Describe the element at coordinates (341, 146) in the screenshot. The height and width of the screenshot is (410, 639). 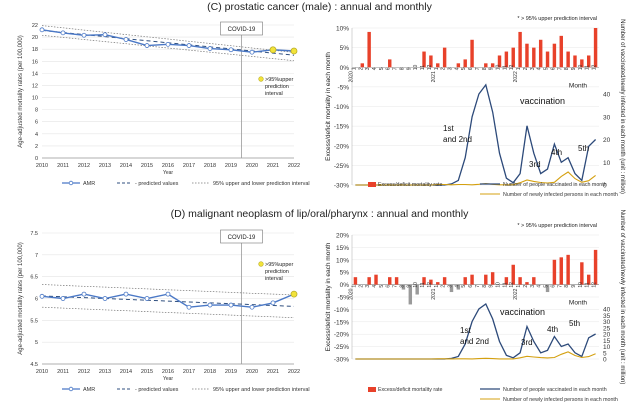
I see `y-tick-label: -20%` at that location.